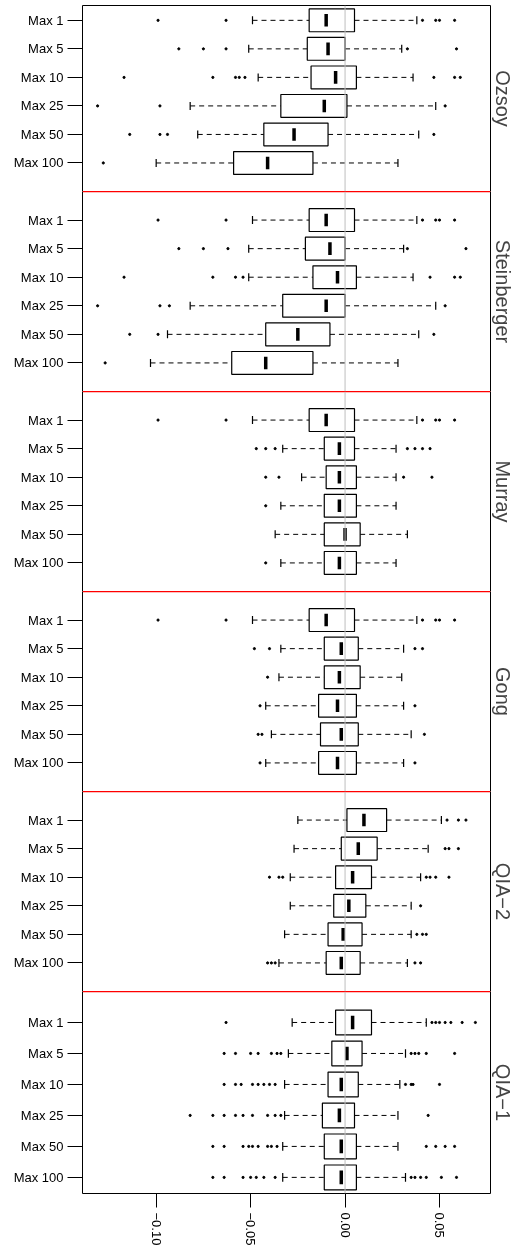 The height and width of the screenshot is (1250, 523). What do you see at coordinates (439, 1225) in the screenshot?
I see `x-tick-label: 0.05` at bounding box center [439, 1225].